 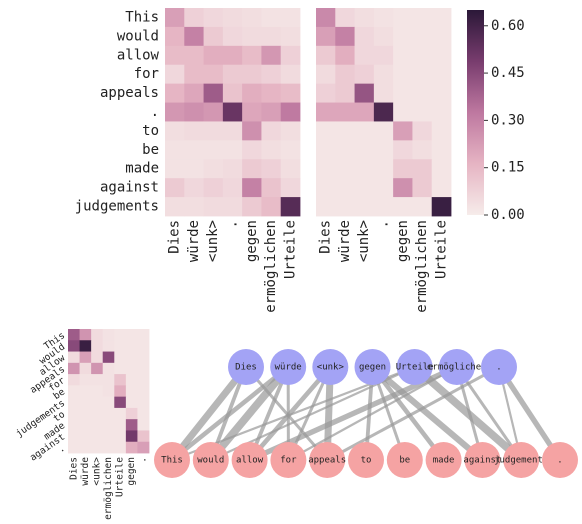 What do you see at coordinates (146, 74) in the screenshot?
I see `left-row-label: for` at bounding box center [146, 74].